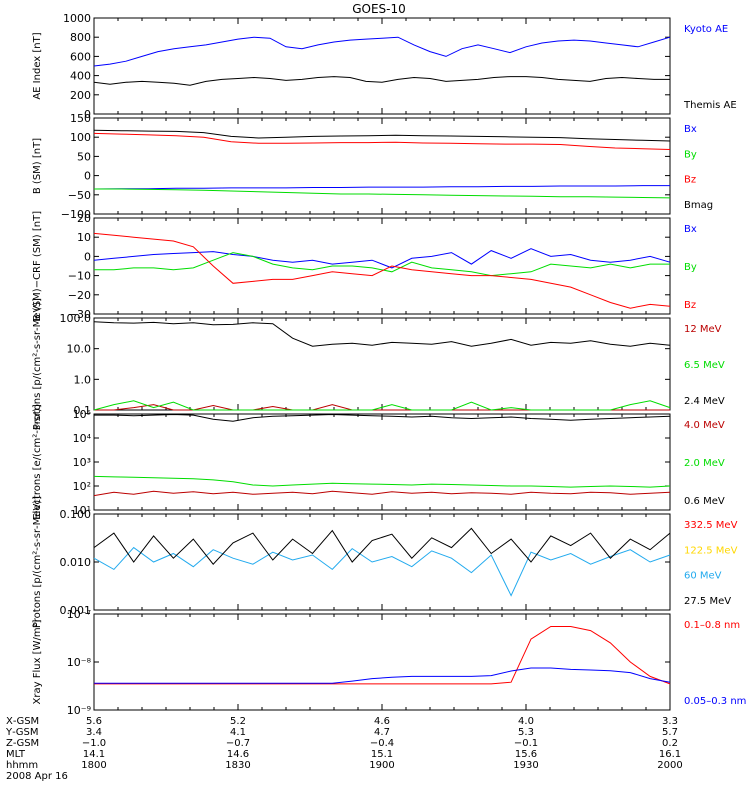  Describe the element at coordinates (706, 29) in the screenshot. I see `legend-label: Kyoto AE` at that location.